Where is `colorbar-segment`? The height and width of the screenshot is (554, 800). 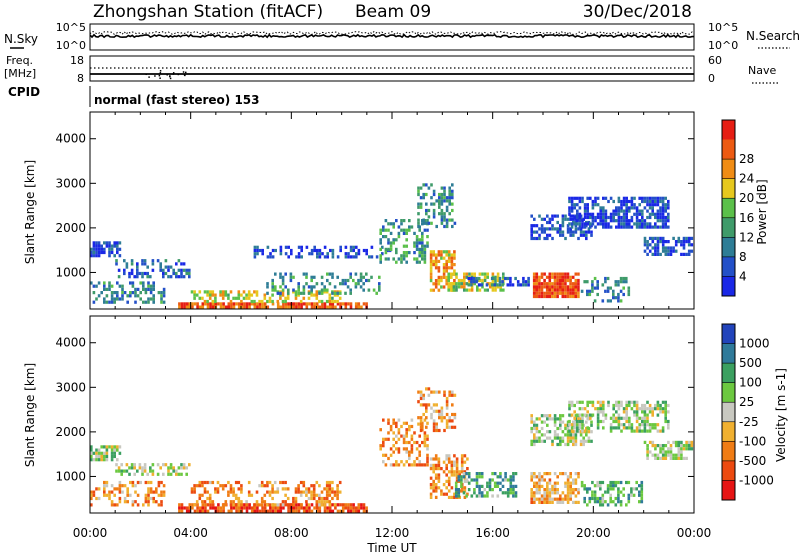
colorbar-segment is located at coordinates (728, 490).